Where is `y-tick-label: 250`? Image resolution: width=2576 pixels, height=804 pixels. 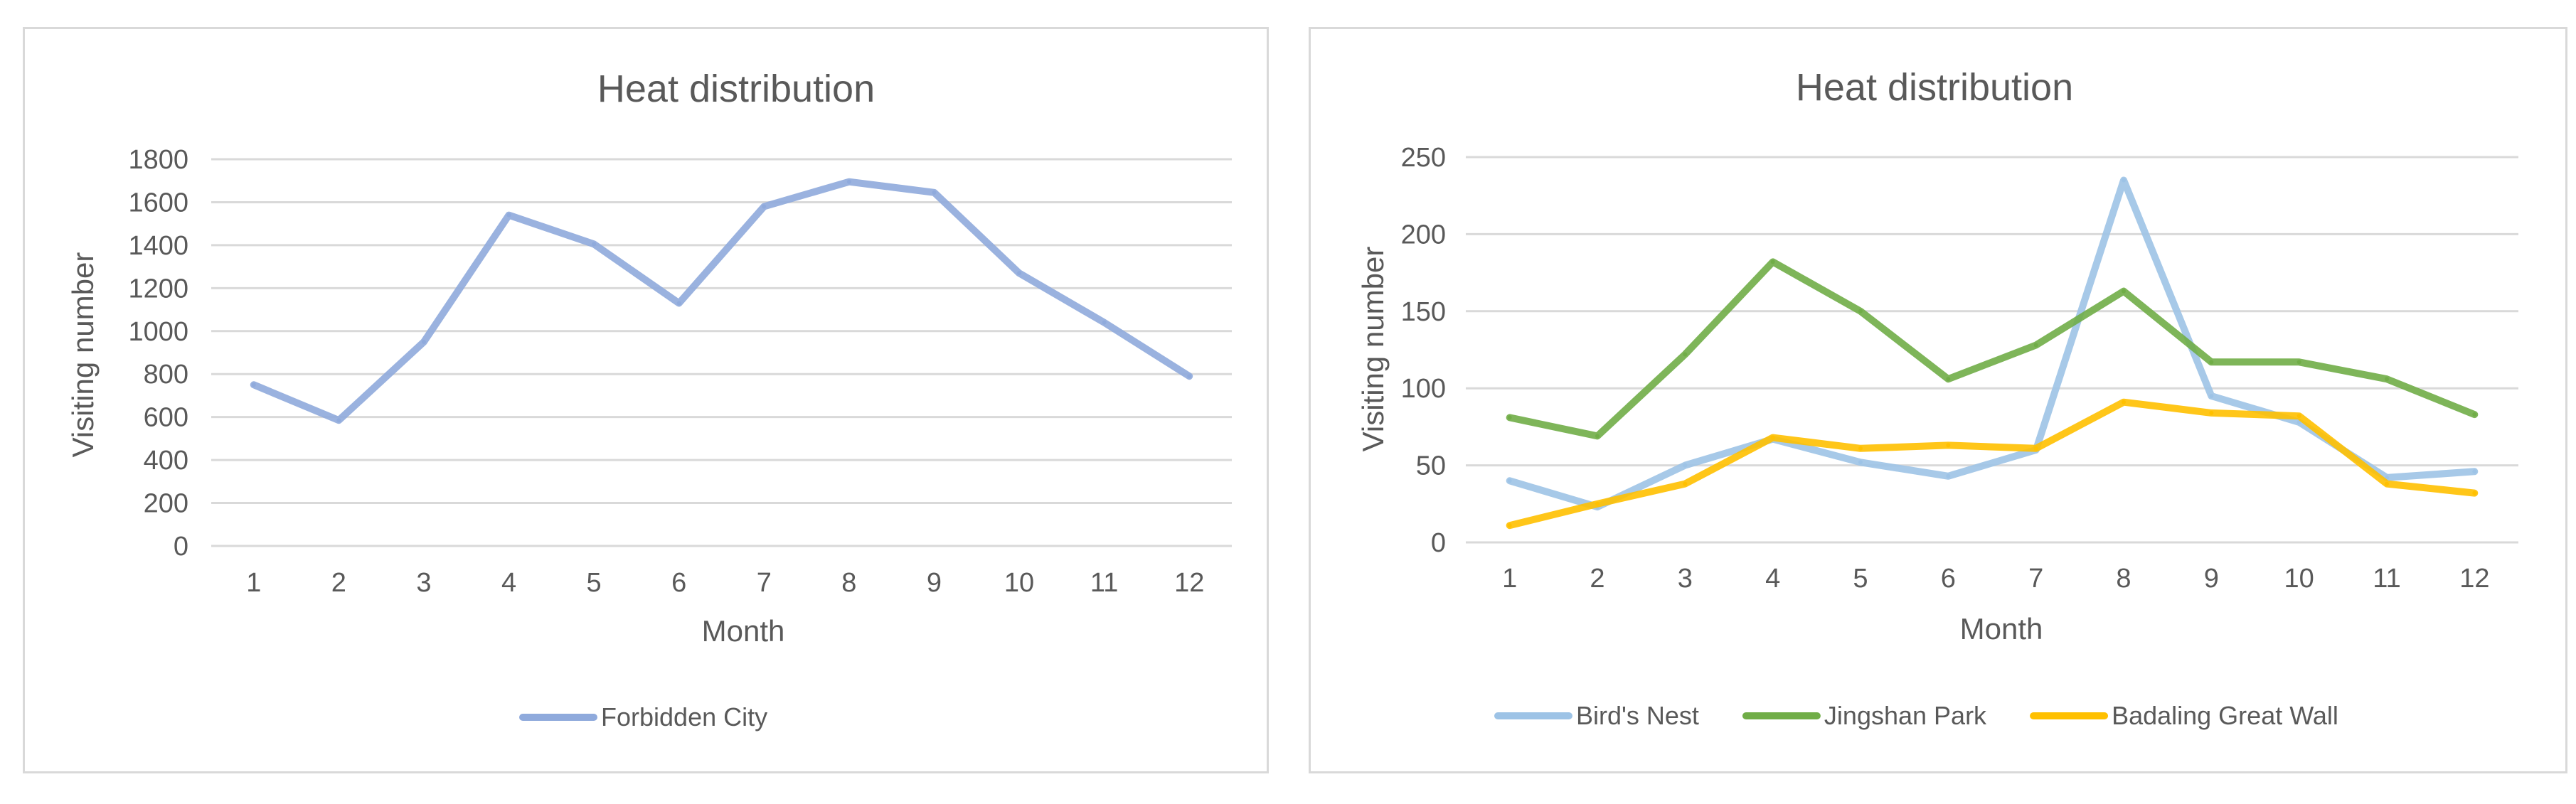
y-tick-label: 250 is located at coordinates (1423, 158).